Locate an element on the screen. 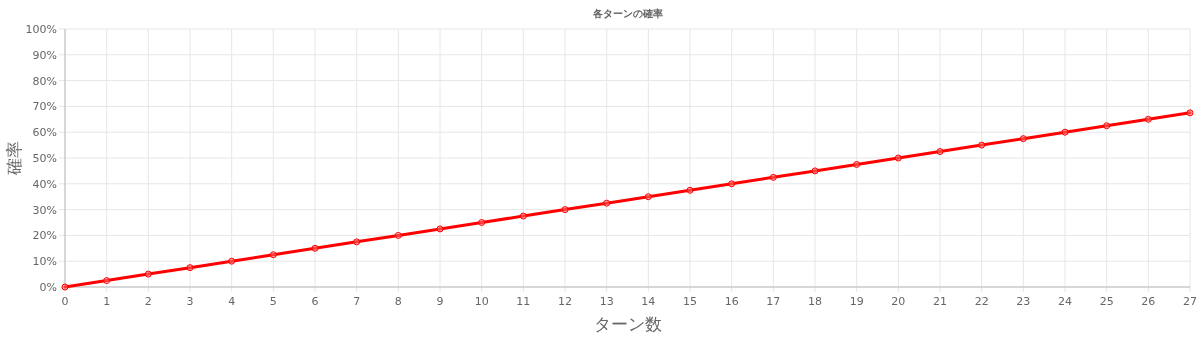  x-tick-label: 14 is located at coordinates (648, 301).